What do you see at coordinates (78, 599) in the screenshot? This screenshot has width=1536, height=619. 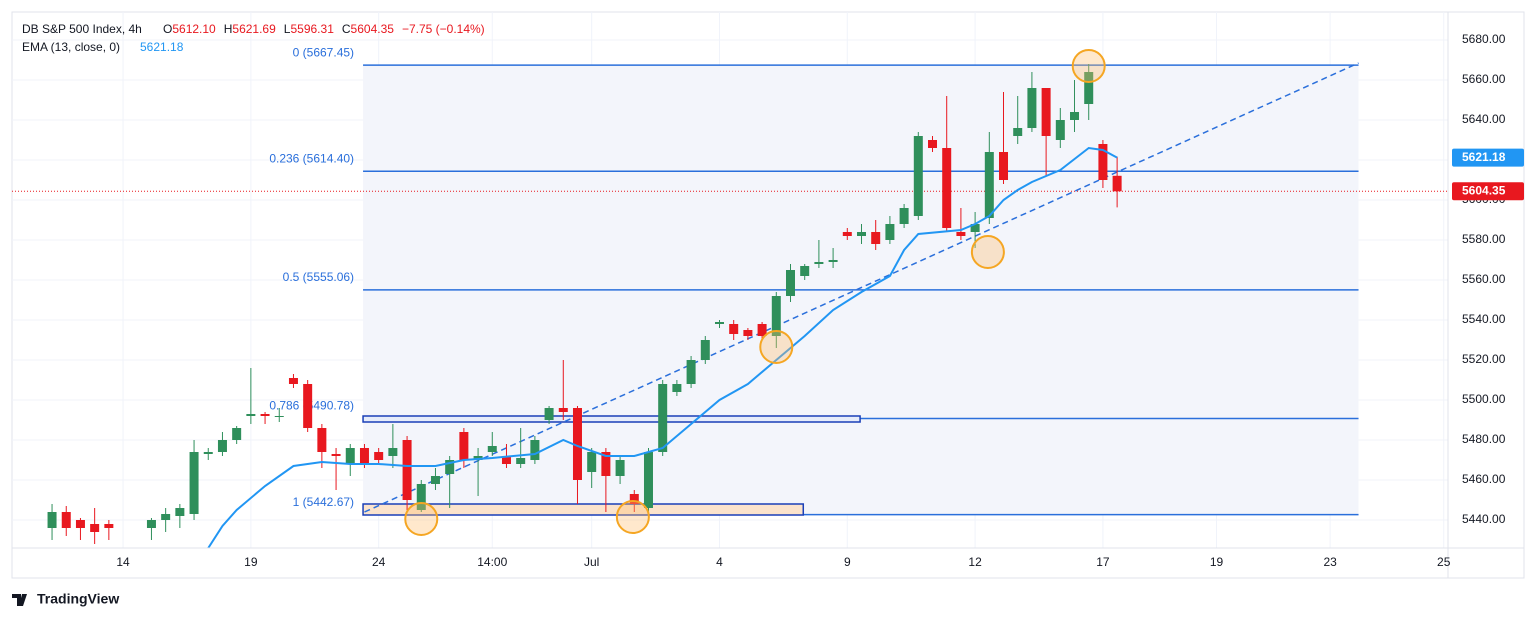 I see `brand-name: TradingView` at bounding box center [78, 599].